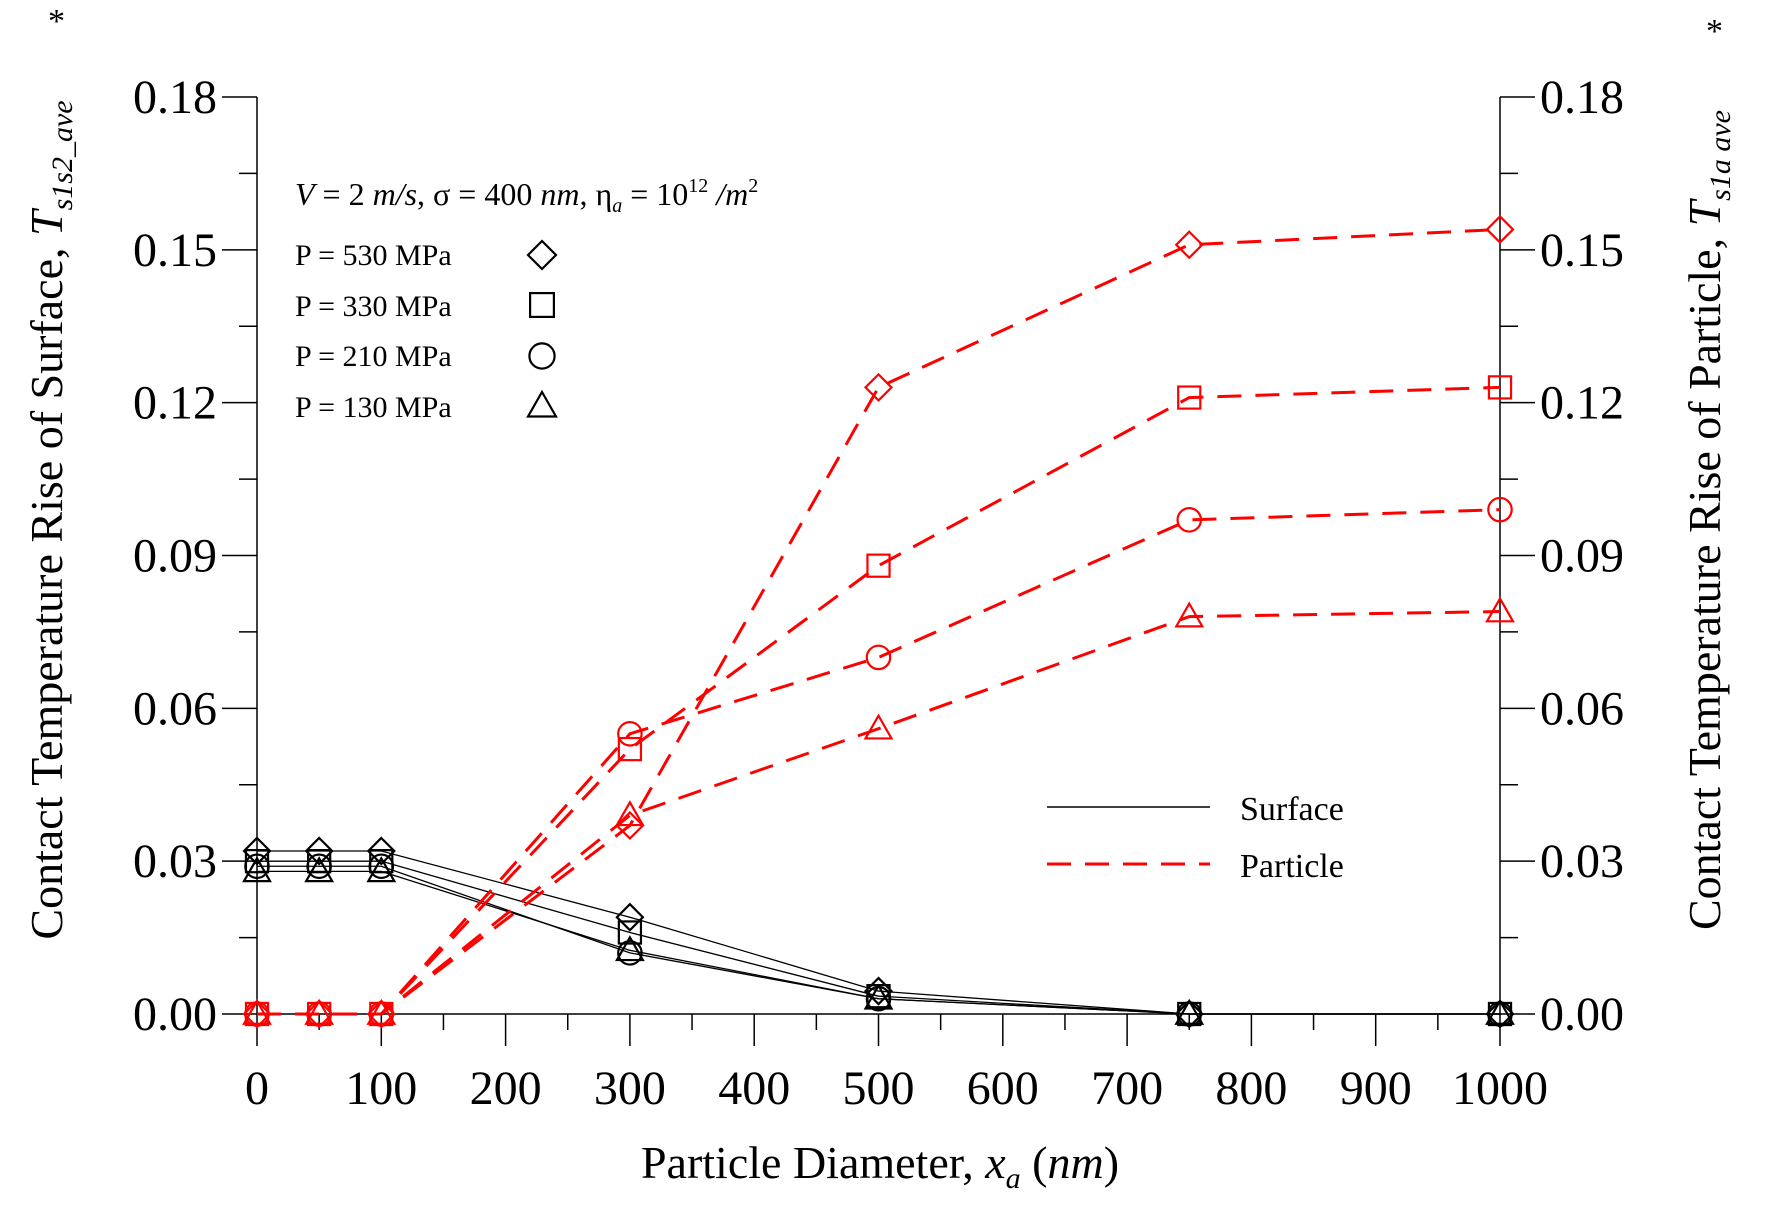  I want to click on x-axis-title-sub: a, so click(1013, 1178).